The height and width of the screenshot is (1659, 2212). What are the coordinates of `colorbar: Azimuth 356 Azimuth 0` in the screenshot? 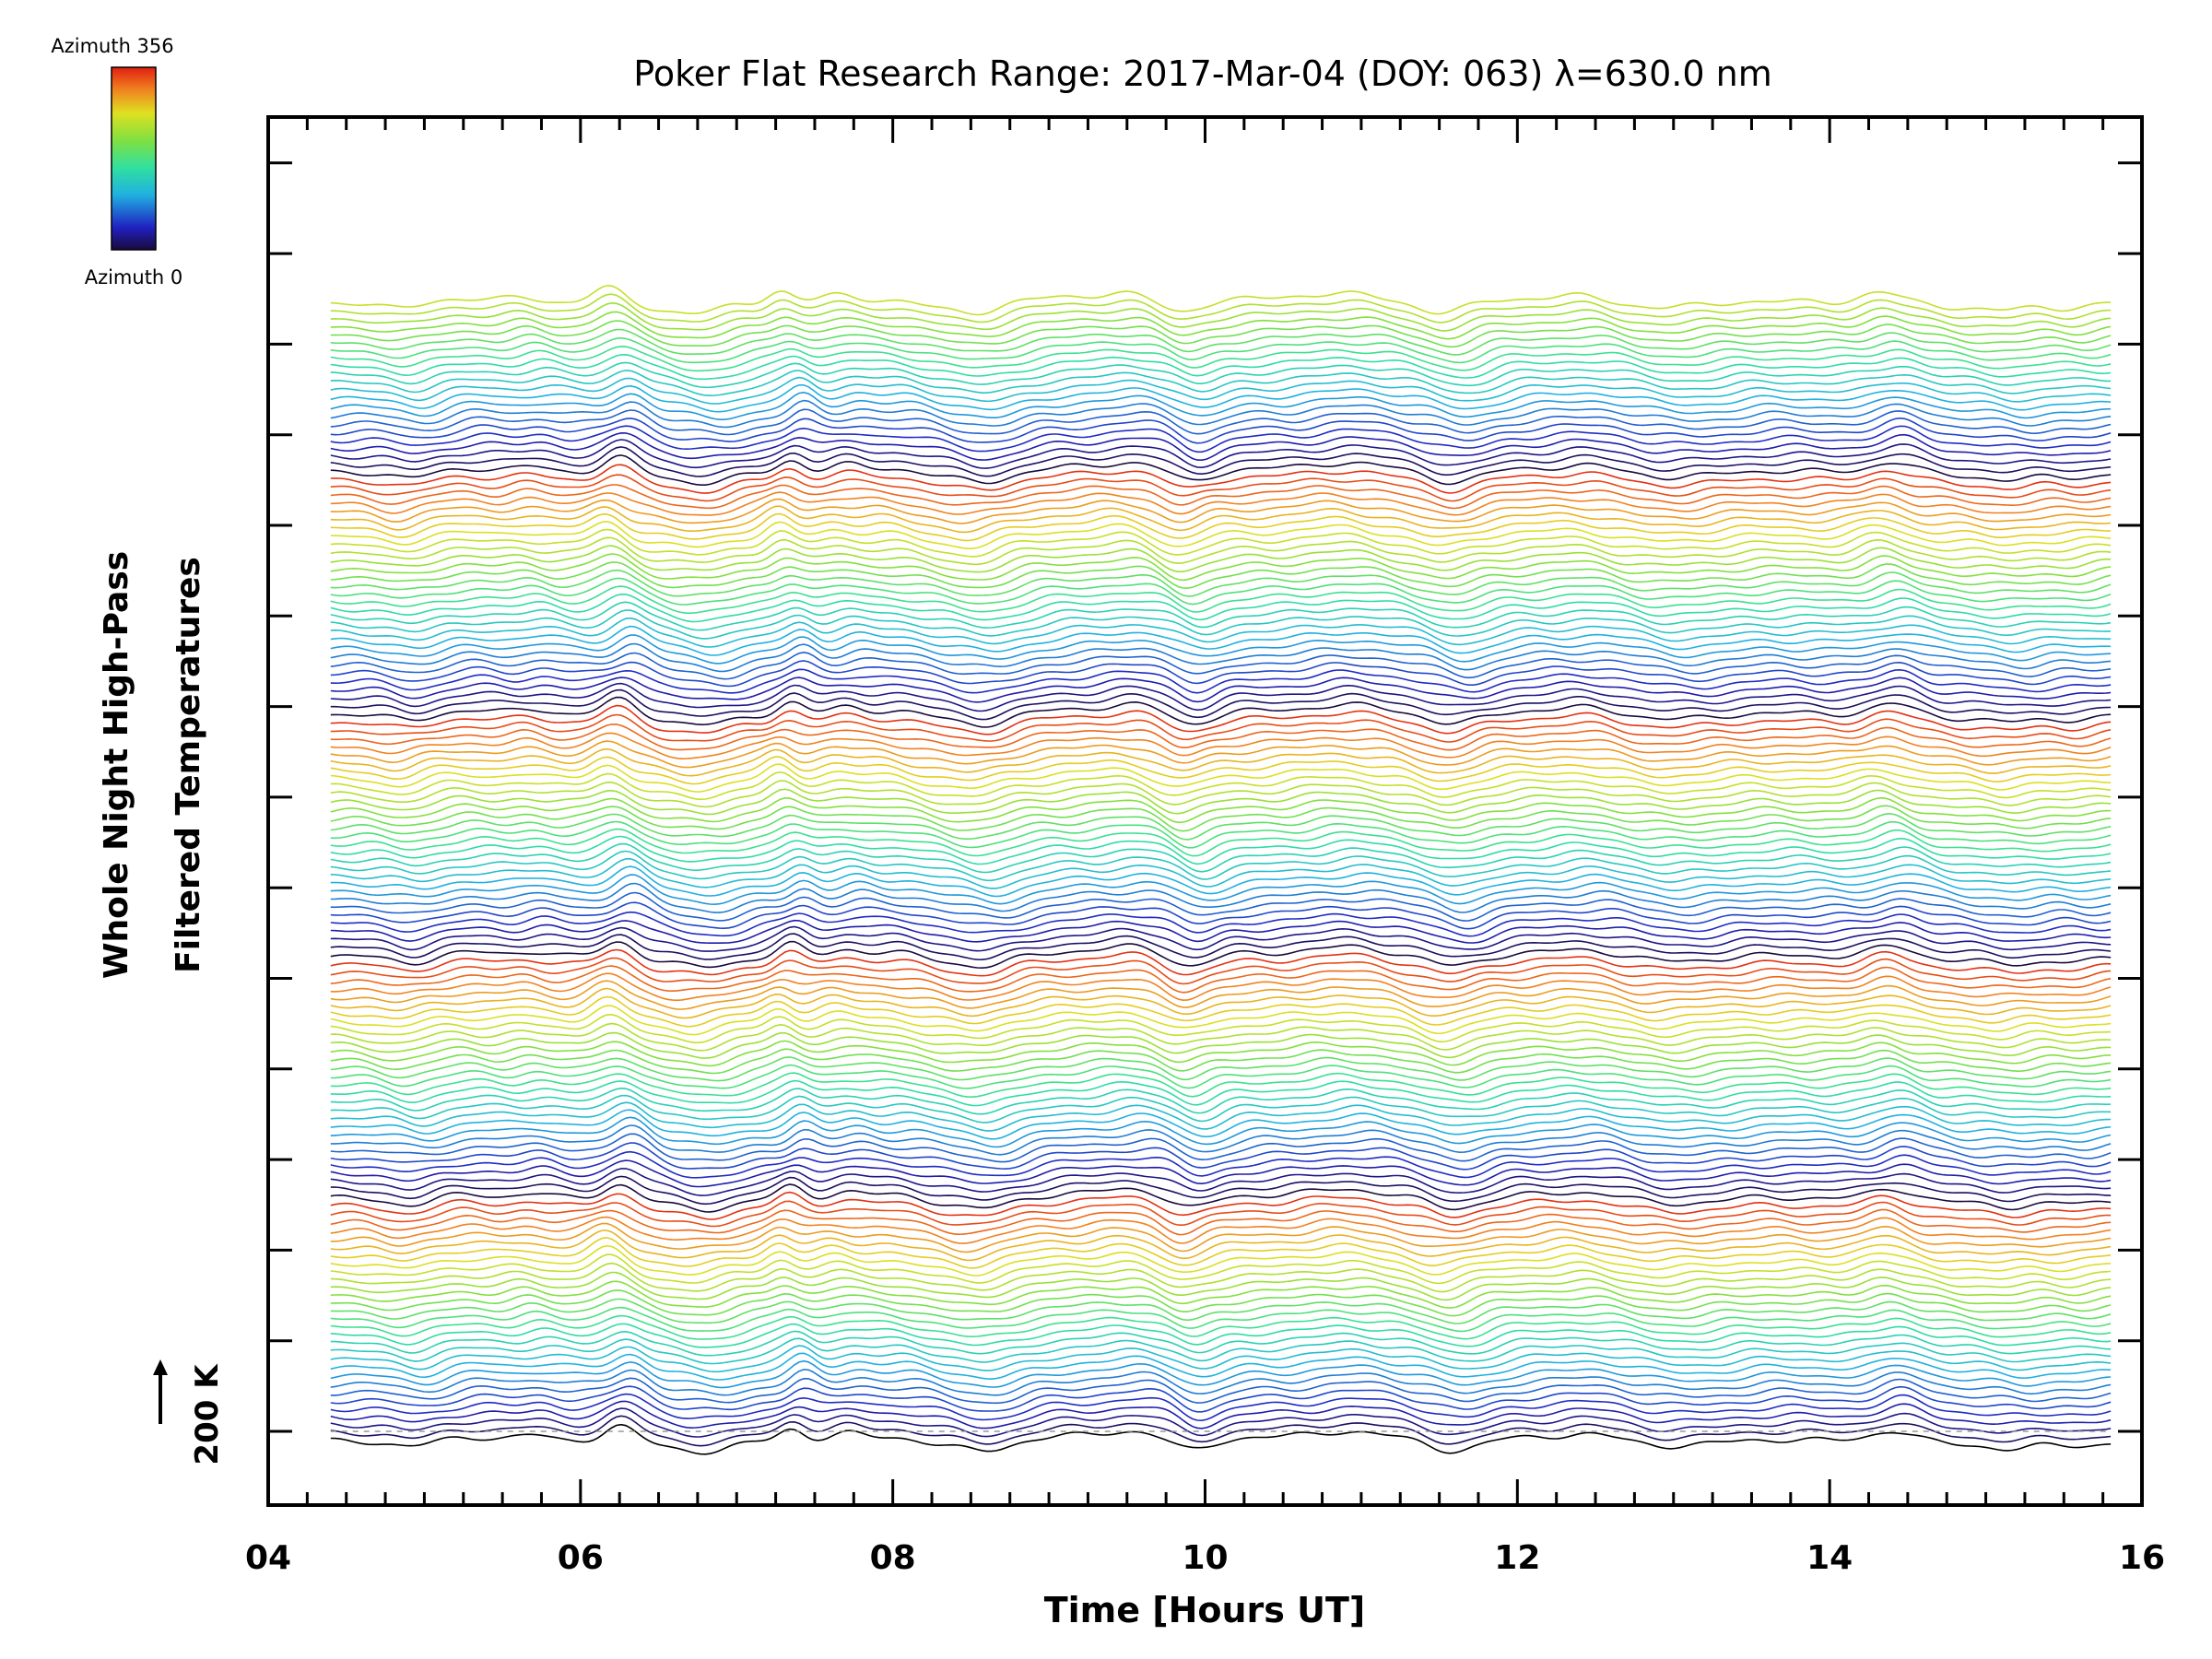 It's located at (116, 161).